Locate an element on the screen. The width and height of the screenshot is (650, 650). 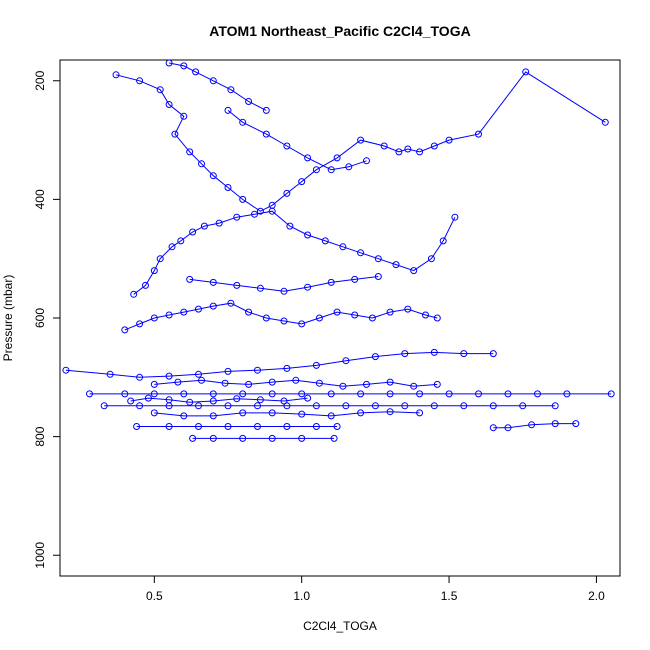
y-axis: 200 400 600 800 1000 is located at coordinates (47, 319).